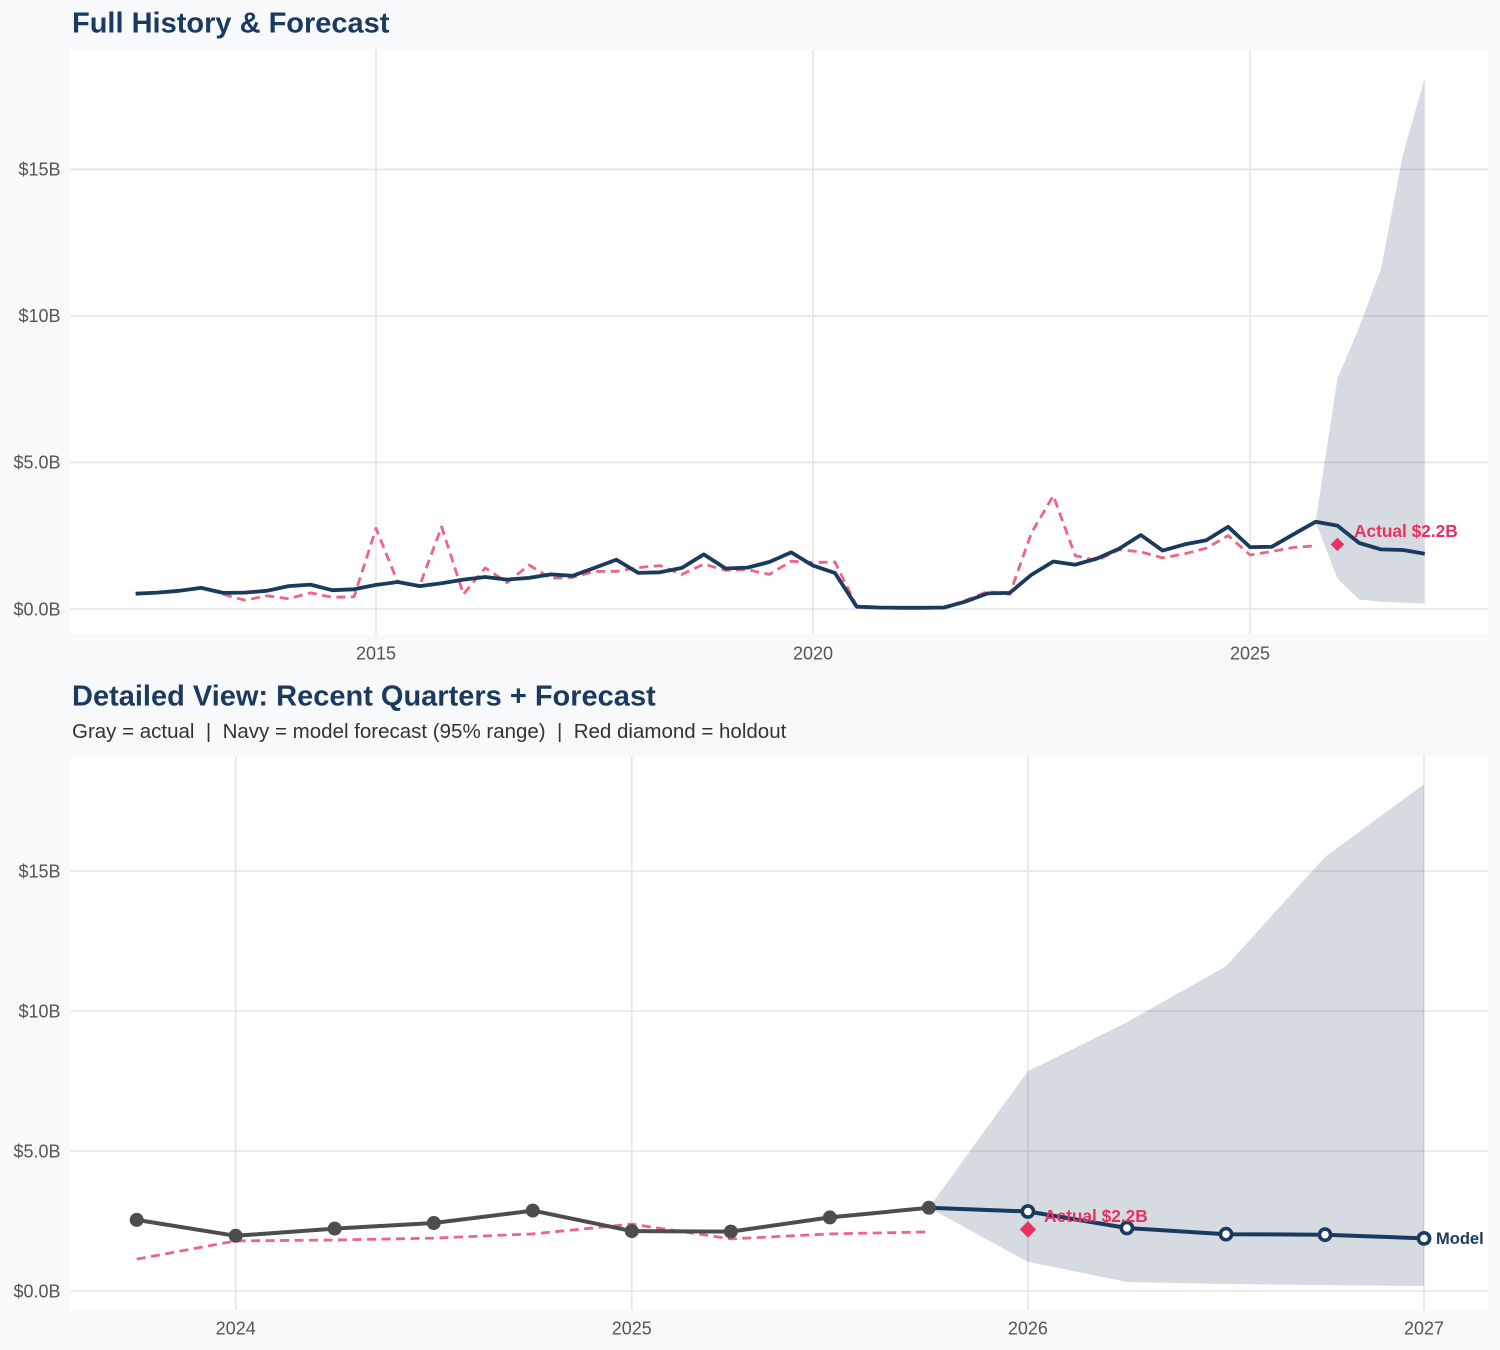 The width and height of the screenshot is (1500, 1350). What do you see at coordinates (231, 24) in the screenshot?
I see `svg-text: Full History & Forecast` at bounding box center [231, 24].